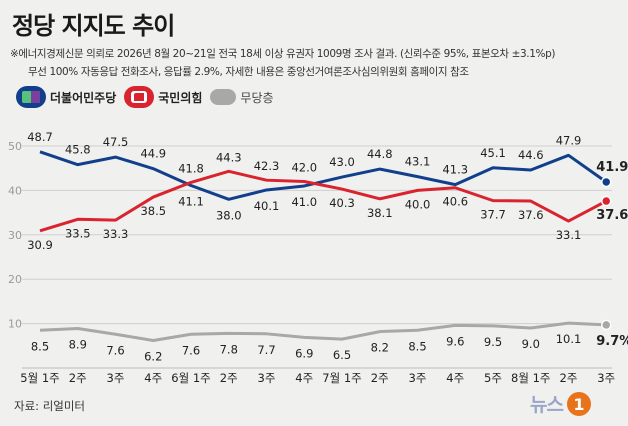 The height and width of the screenshot is (426, 628). I want to click on legend-item-independent: 무당층, so click(242, 97).